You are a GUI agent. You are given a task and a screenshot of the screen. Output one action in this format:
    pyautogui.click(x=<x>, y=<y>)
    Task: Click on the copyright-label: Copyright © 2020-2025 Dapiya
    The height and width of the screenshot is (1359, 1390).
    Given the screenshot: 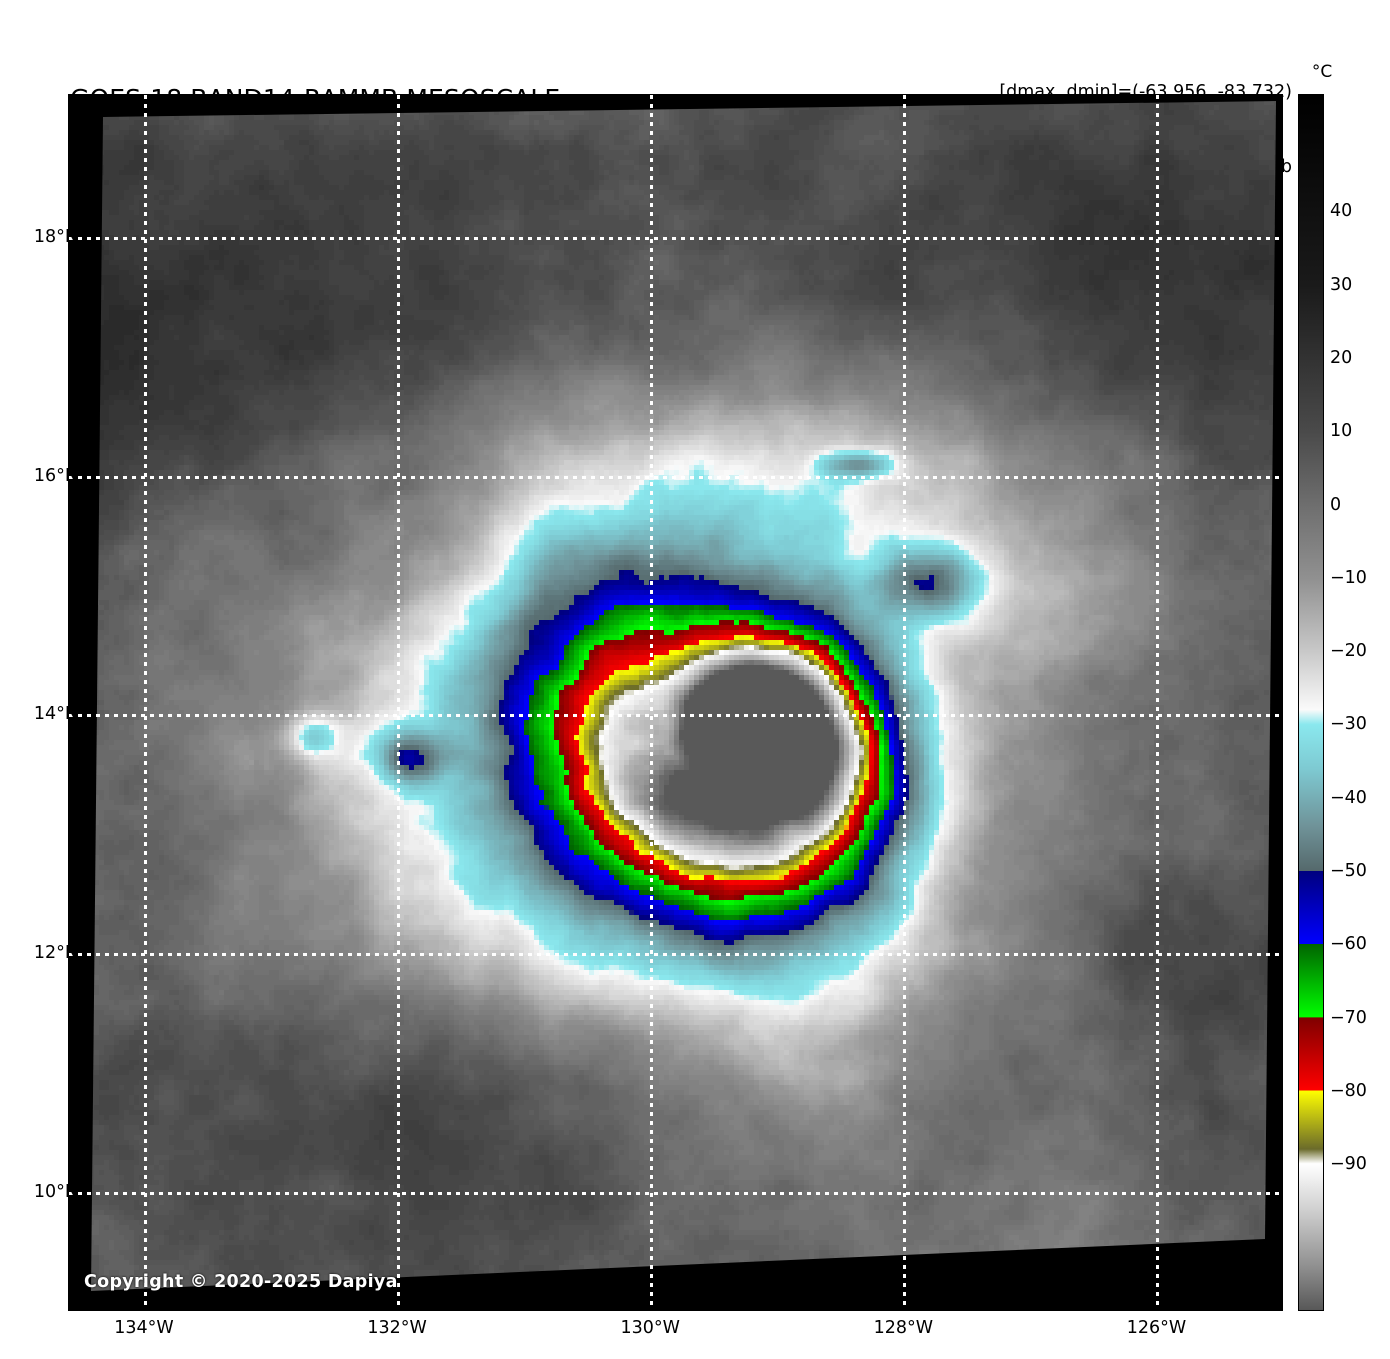 What is the action you would take?
    pyautogui.click(x=241, y=1282)
    